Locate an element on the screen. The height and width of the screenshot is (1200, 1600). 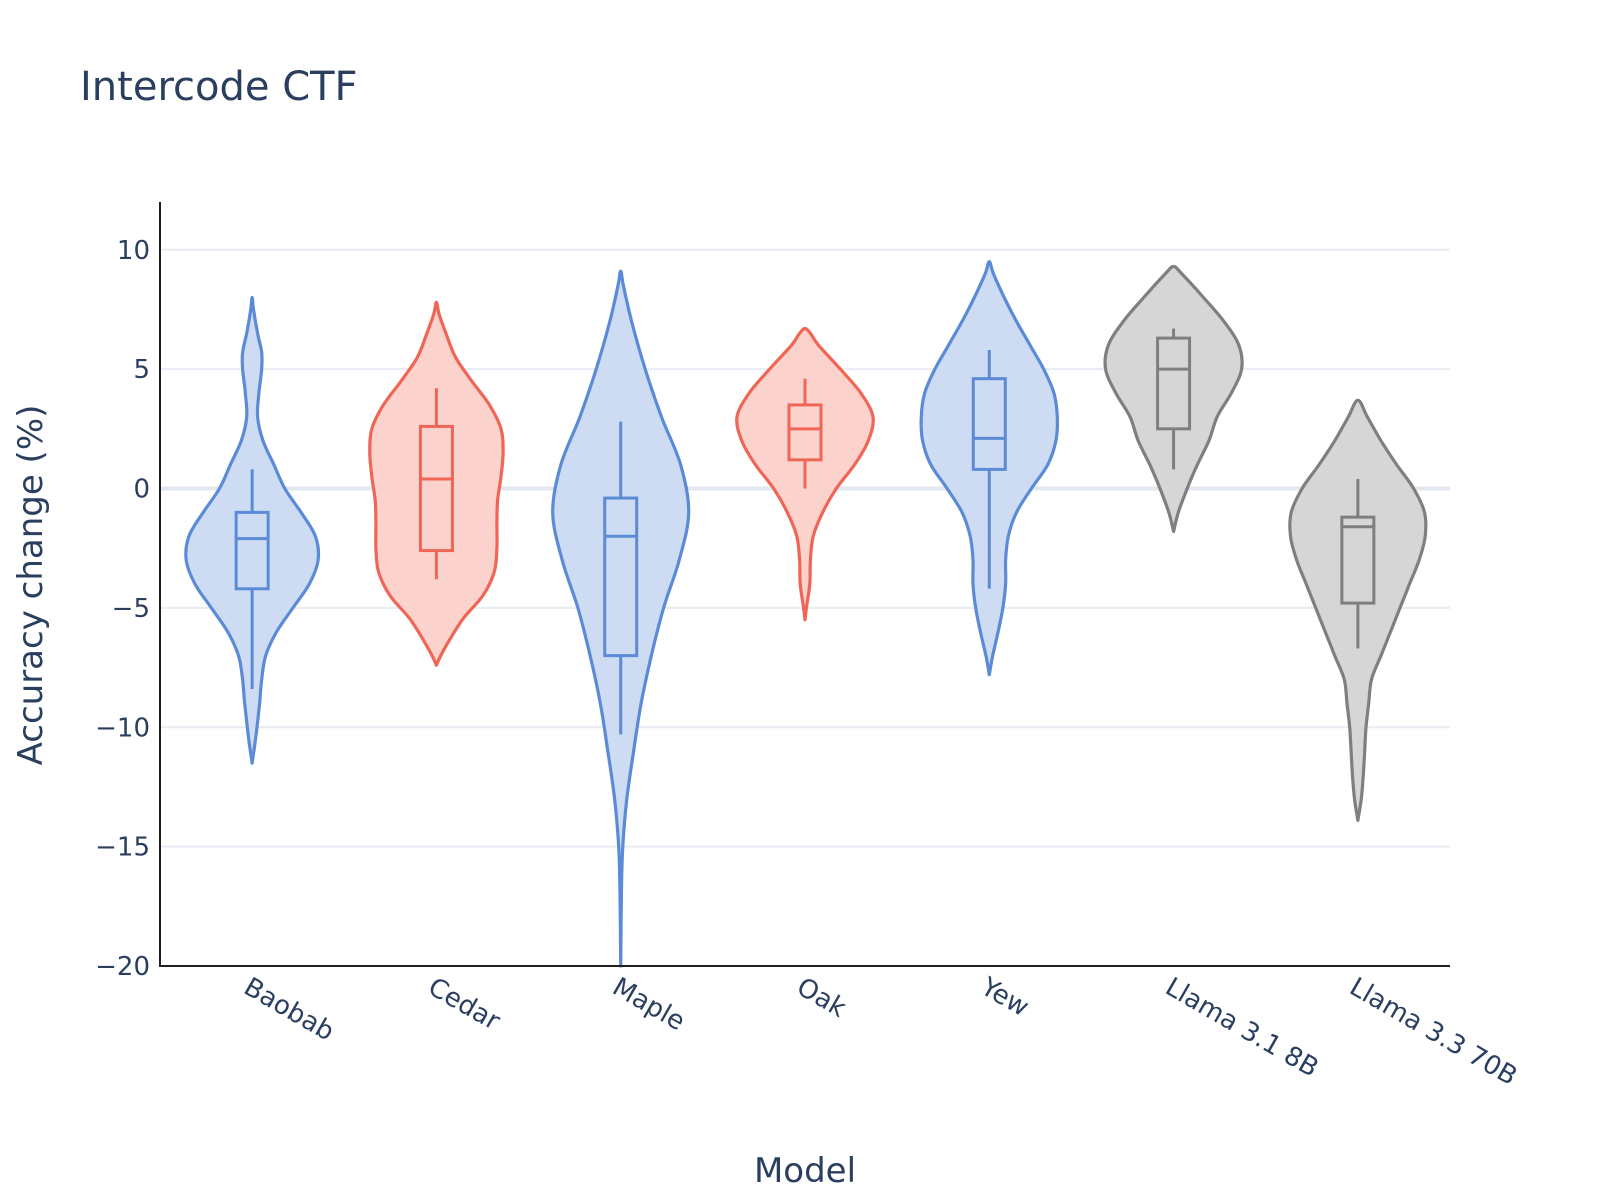
y-tick-label: −5 is located at coordinates (131, 609).